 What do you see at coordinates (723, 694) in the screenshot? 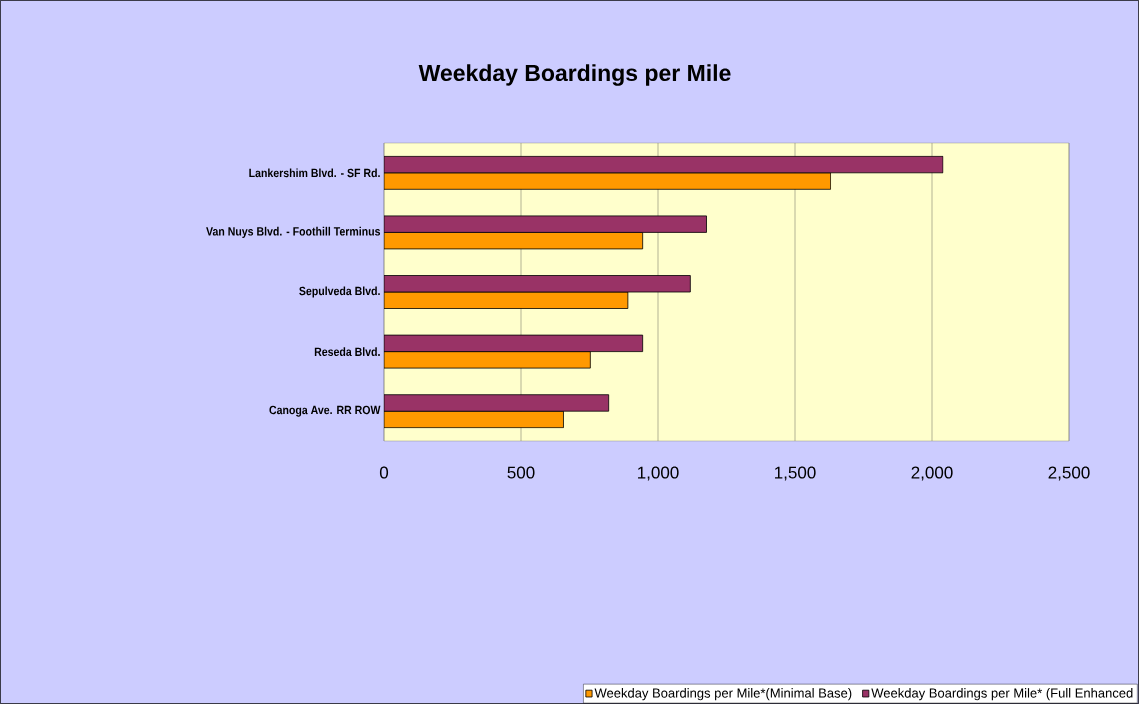
I see `legend-label: Weekday Boardings per Mile*(Minimal Base)` at bounding box center [723, 694].